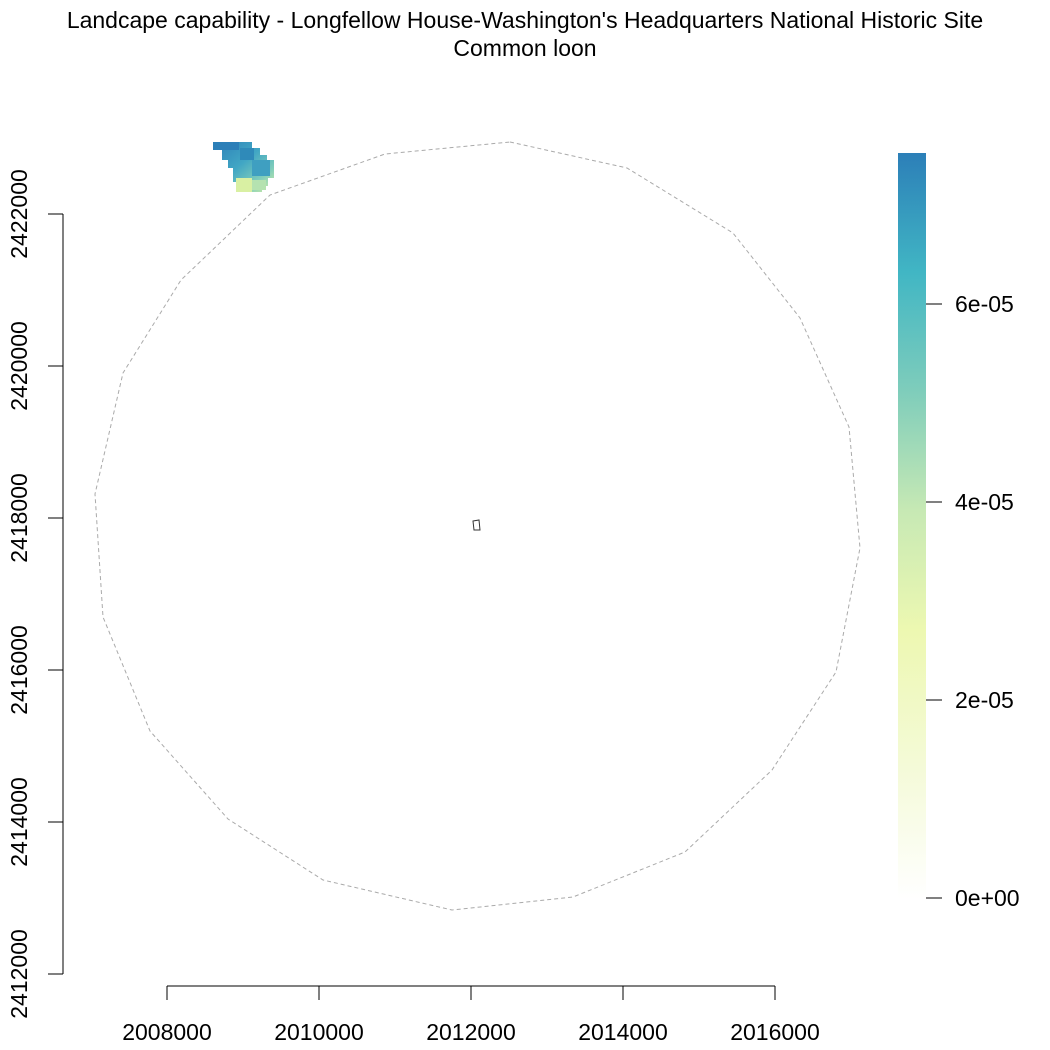 The height and width of the screenshot is (1050, 1050). Describe the element at coordinates (19, 214) in the screenshot. I see `y-tick-label: 2422000` at that location.